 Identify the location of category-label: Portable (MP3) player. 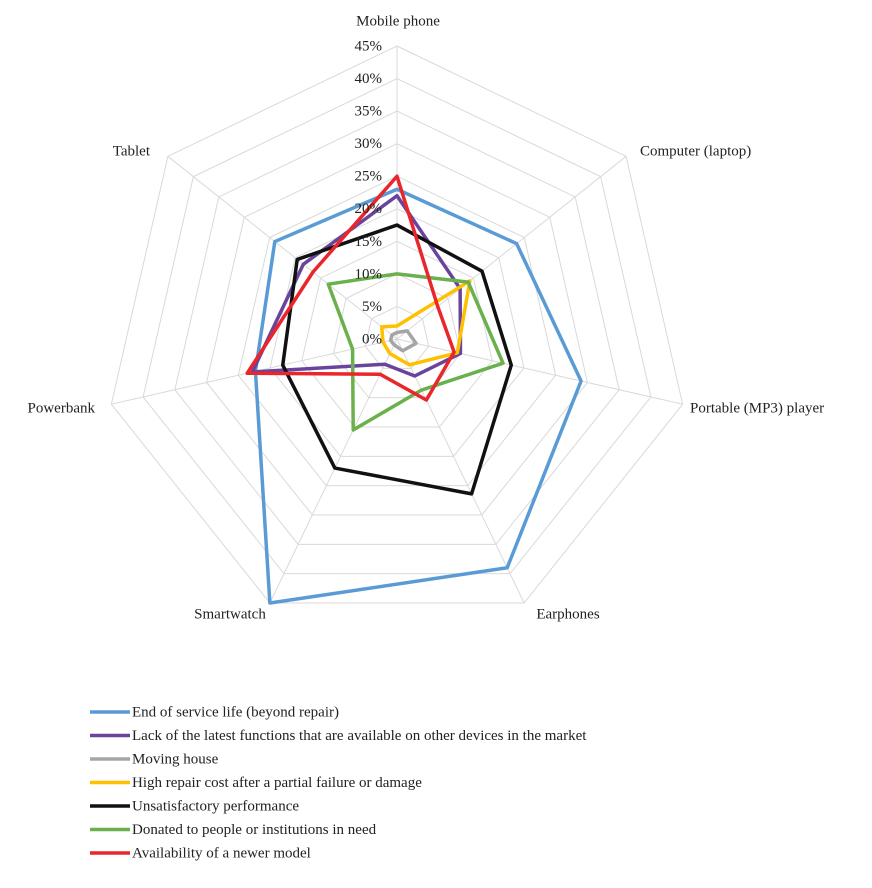
(757, 408).